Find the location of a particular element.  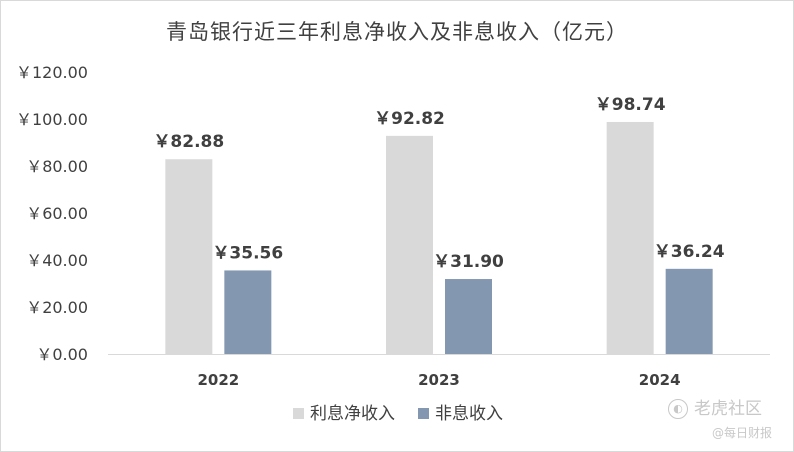

watermark-brand: ◐ 老虎社区 is located at coordinates (715, 406).